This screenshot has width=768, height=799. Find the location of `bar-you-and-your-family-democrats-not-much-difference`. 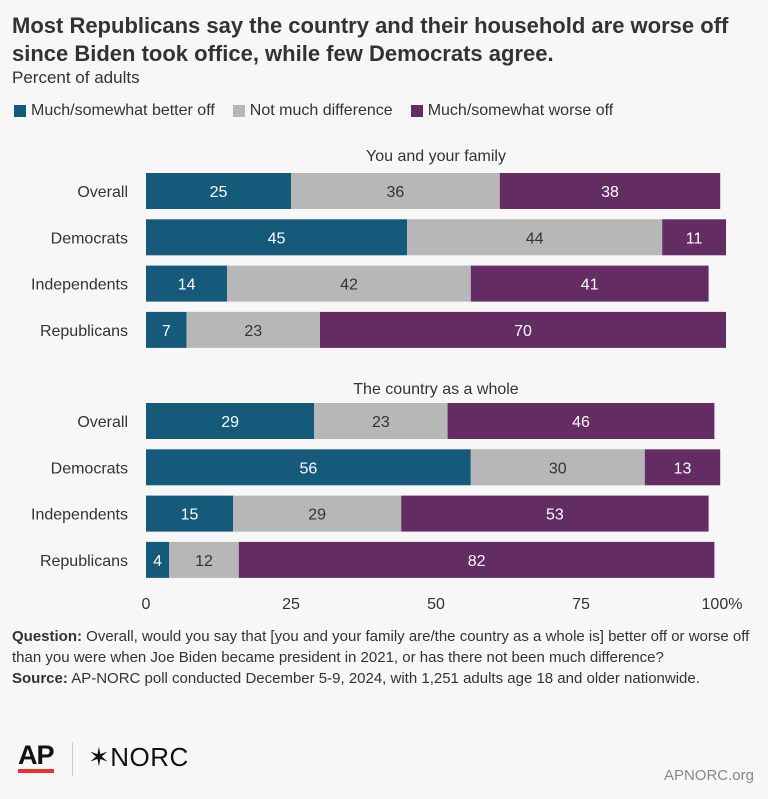

bar-you-and-your-family-democrats-not-much-difference is located at coordinates (535, 237).